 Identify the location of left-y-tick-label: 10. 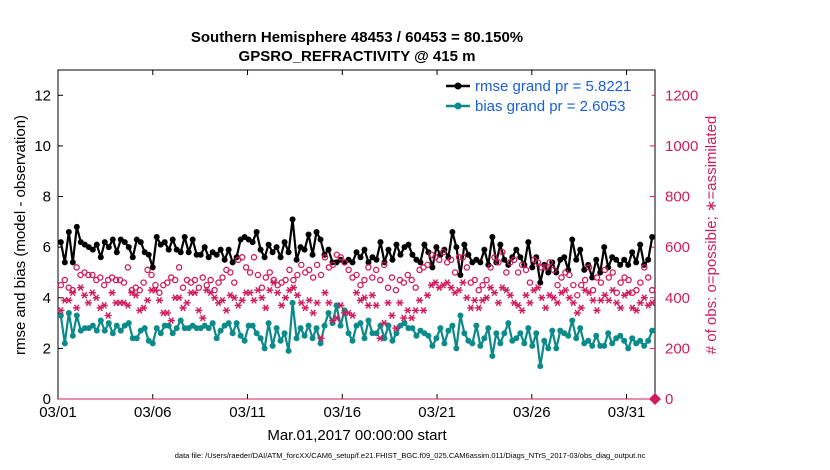
(42, 146).